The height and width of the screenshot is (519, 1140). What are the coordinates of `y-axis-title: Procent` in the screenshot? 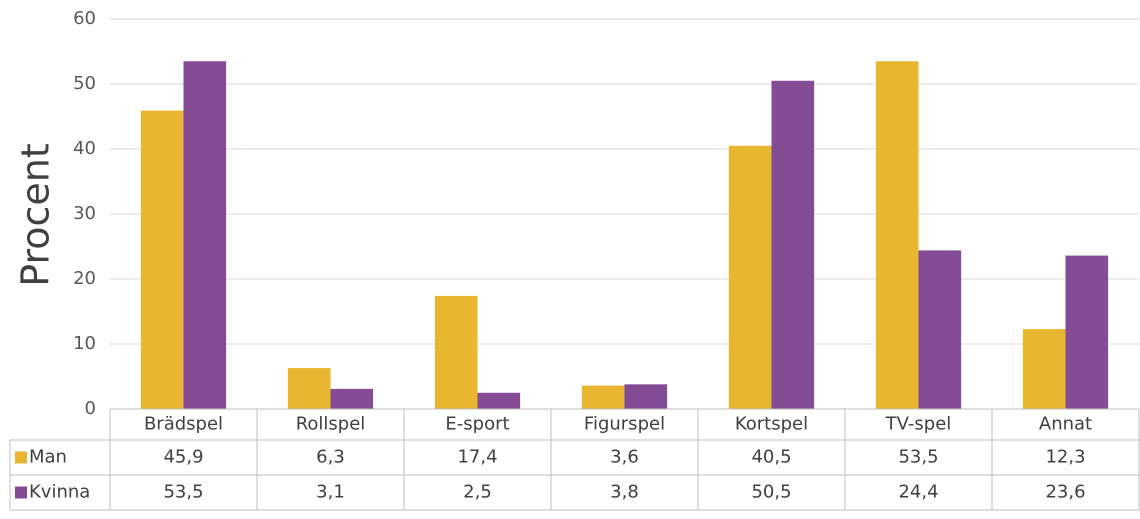 It's located at (36, 215).